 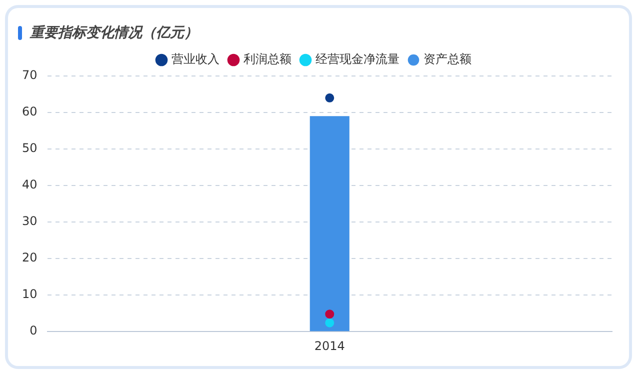 I want to click on y-tick-label: 50, so click(x=30, y=148).